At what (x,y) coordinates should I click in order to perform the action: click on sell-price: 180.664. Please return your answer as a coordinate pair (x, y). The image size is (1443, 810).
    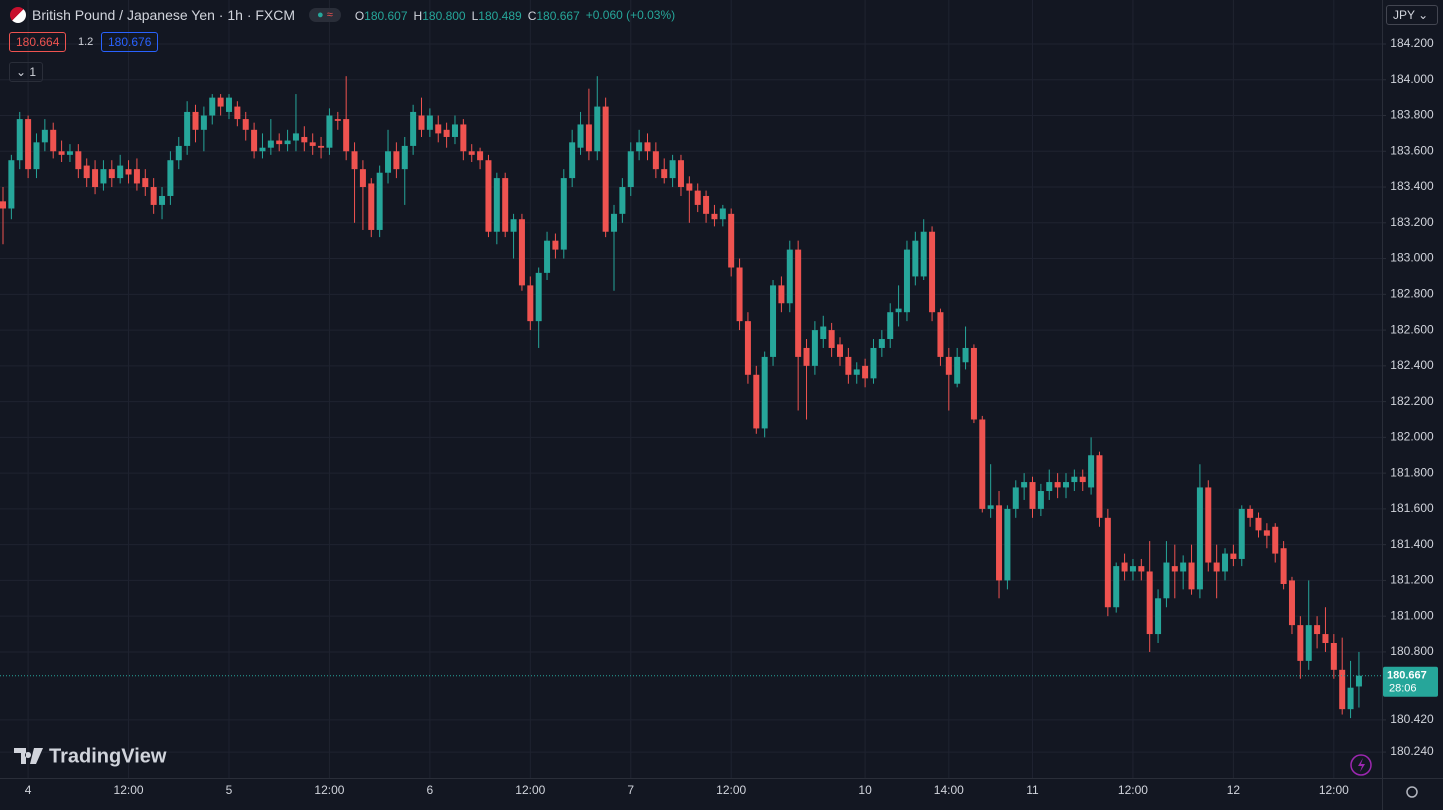
    Looking at the image, I should click on (38, 42).